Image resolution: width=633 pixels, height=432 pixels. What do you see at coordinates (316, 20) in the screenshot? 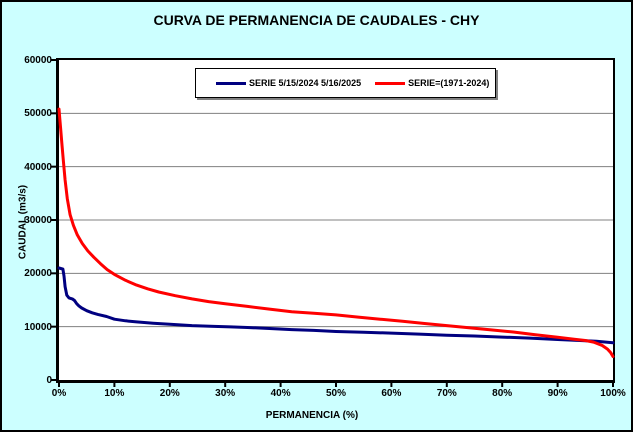
I see `chart-title: CURVA DE PERMANENCIA DE CAUDALES - CHY` at bounding box center [316, 20].